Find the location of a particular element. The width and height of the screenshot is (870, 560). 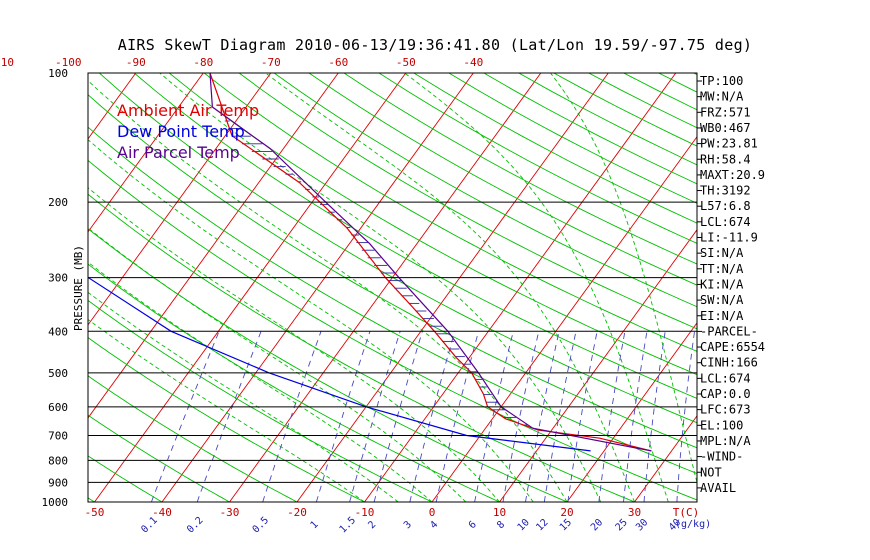

stability-index: LCL:674 is located at coordinates (725, 378).